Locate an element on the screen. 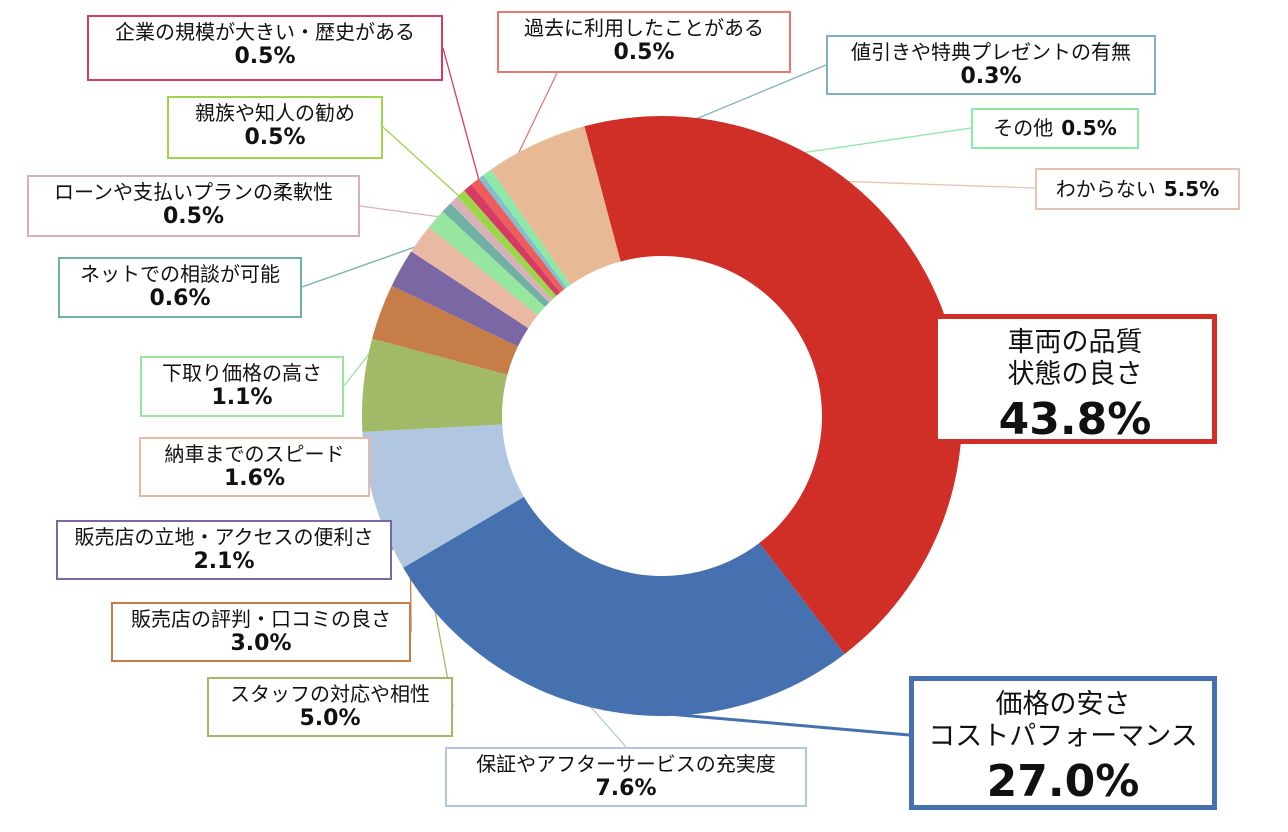 The image size is (1288, 832). slice-label-8: 下取り価格の高さ 1.1% is located at coordinates (242, 386).